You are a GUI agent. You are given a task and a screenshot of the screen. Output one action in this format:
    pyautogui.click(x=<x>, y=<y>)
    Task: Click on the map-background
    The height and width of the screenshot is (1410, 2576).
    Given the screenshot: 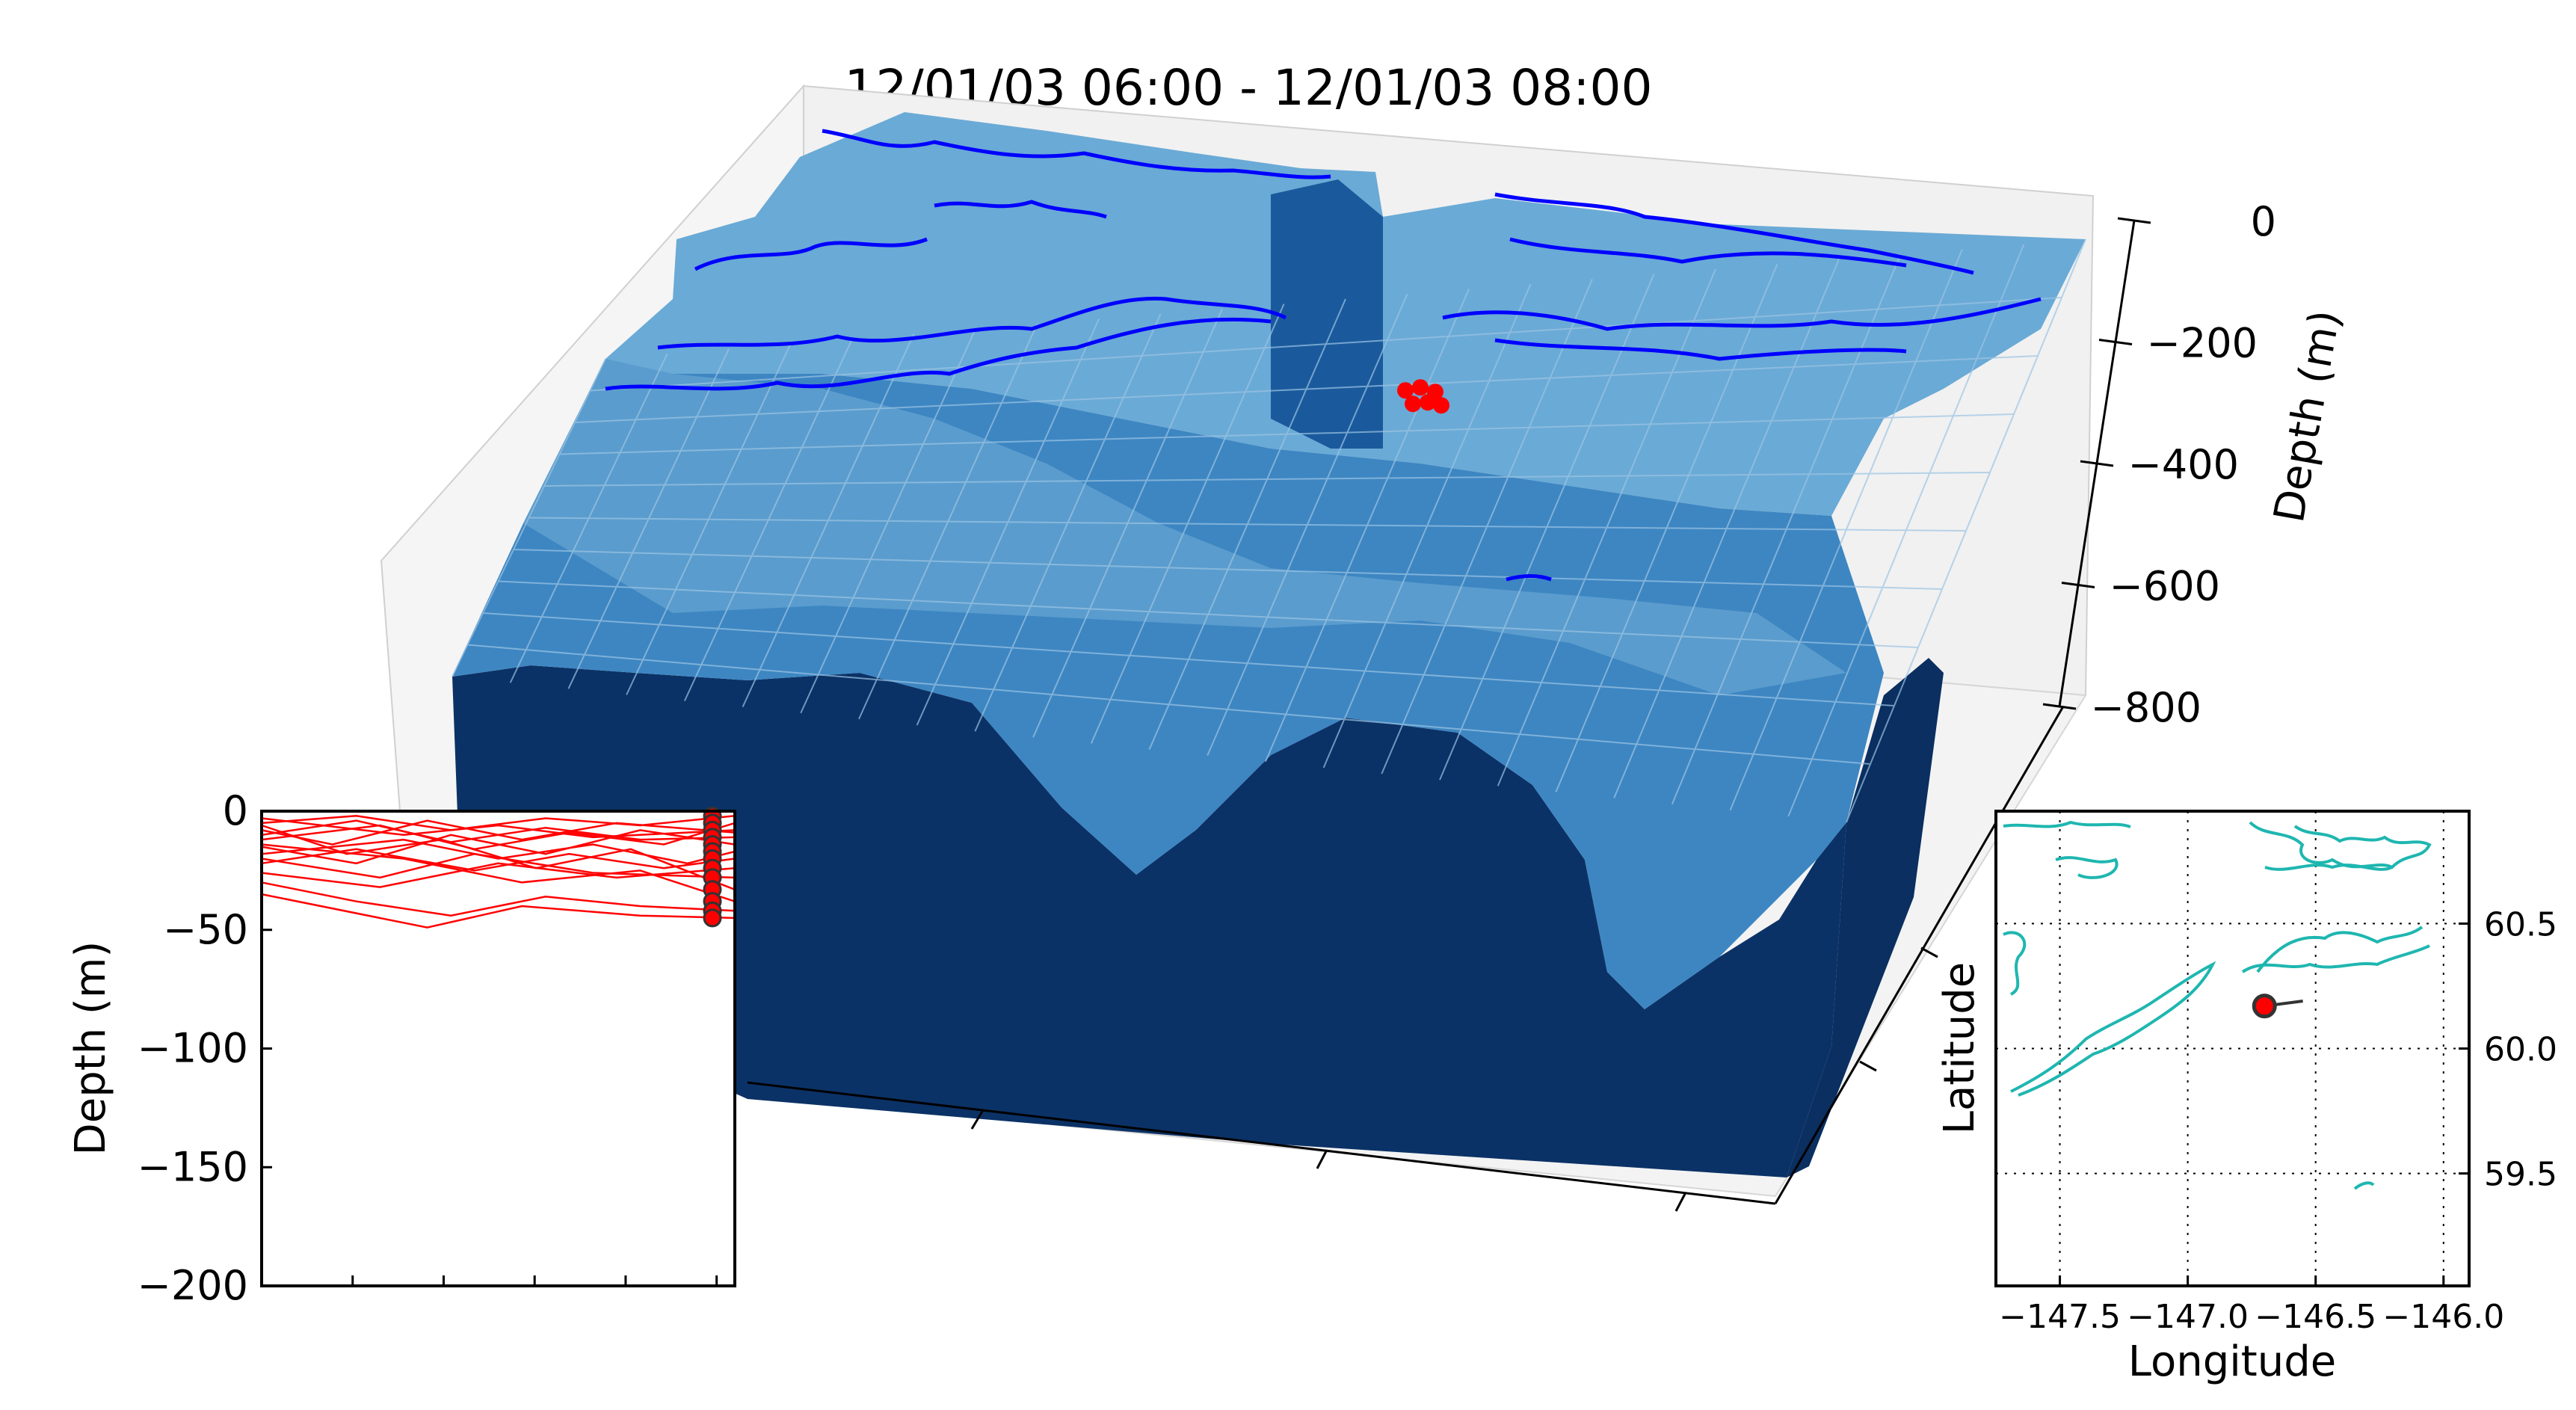 What is the action you would take?
    pyautogui.click(x=2232, y=1048)
    